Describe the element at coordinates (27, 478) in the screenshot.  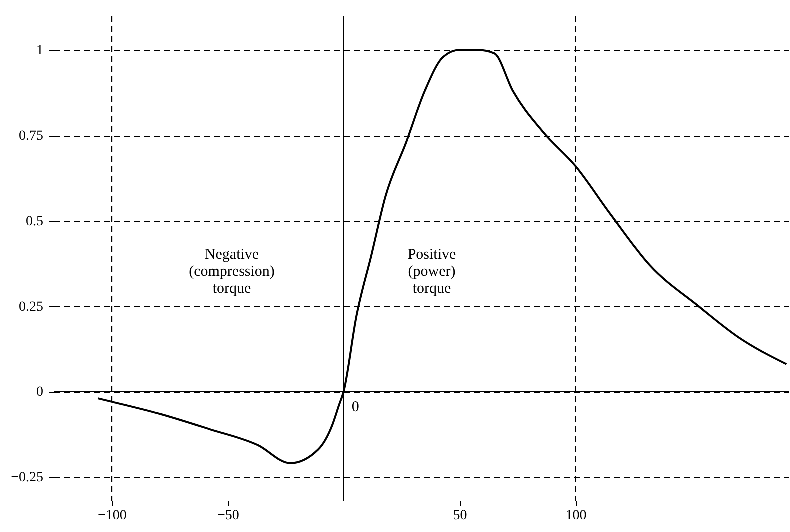
I see `y-tick-label: −0.25` at that location.